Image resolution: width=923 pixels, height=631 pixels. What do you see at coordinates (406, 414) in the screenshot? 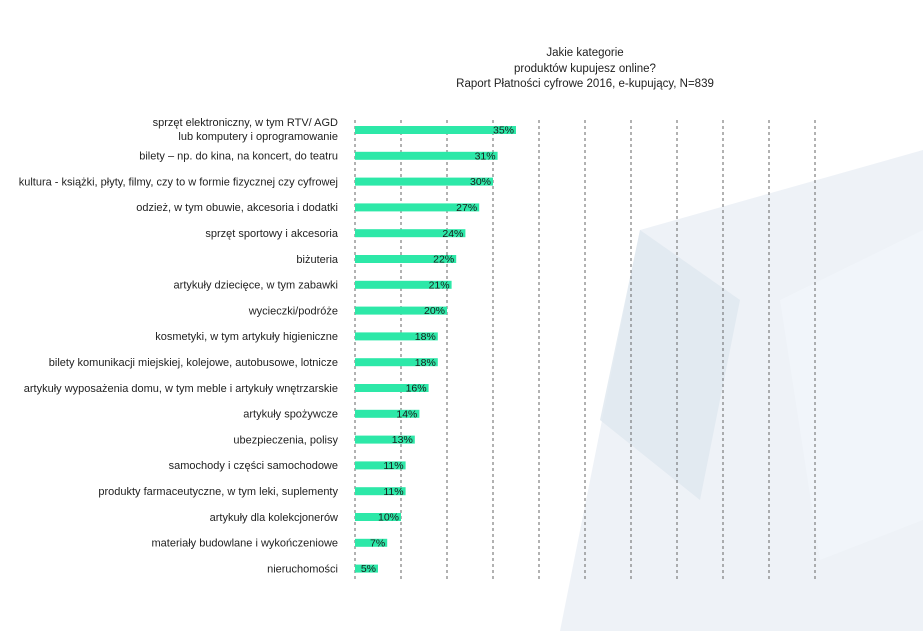
I see `value-label: 14%` at bounding box center [406, 414].